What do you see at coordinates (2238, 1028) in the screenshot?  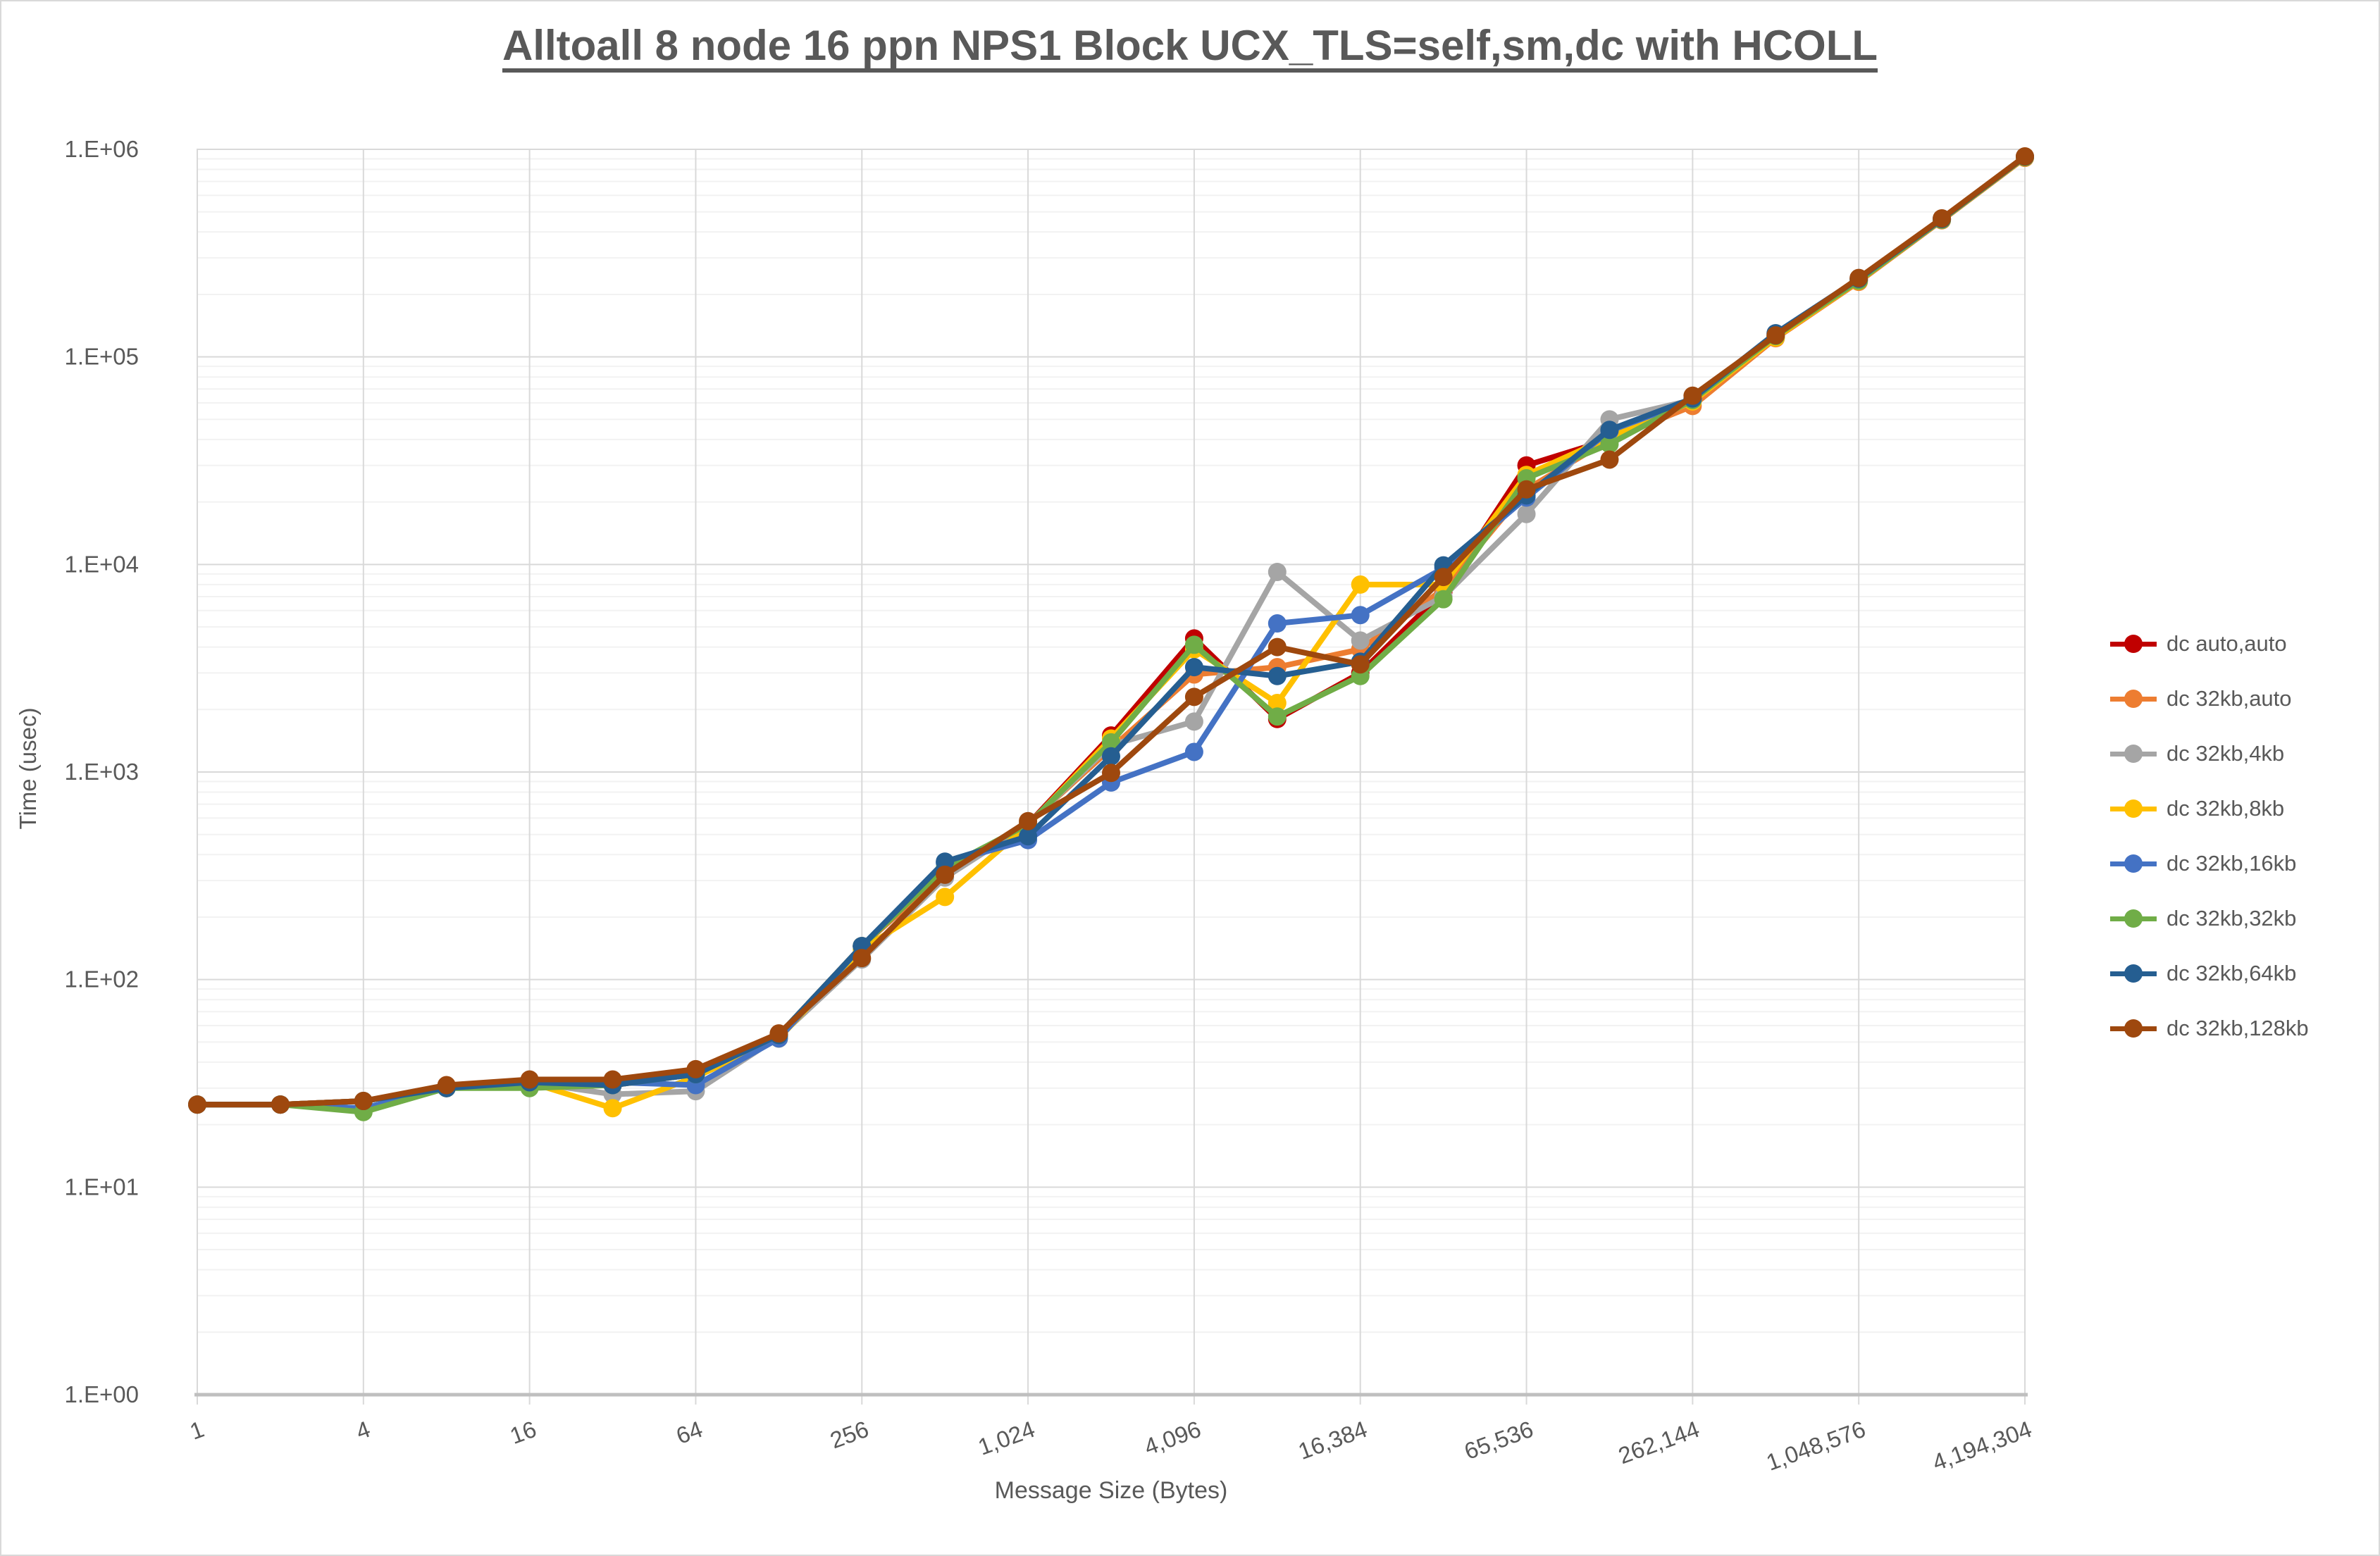 I see `legend-label: dc 32kb,128kb` at bounding box center [2238, 1028].